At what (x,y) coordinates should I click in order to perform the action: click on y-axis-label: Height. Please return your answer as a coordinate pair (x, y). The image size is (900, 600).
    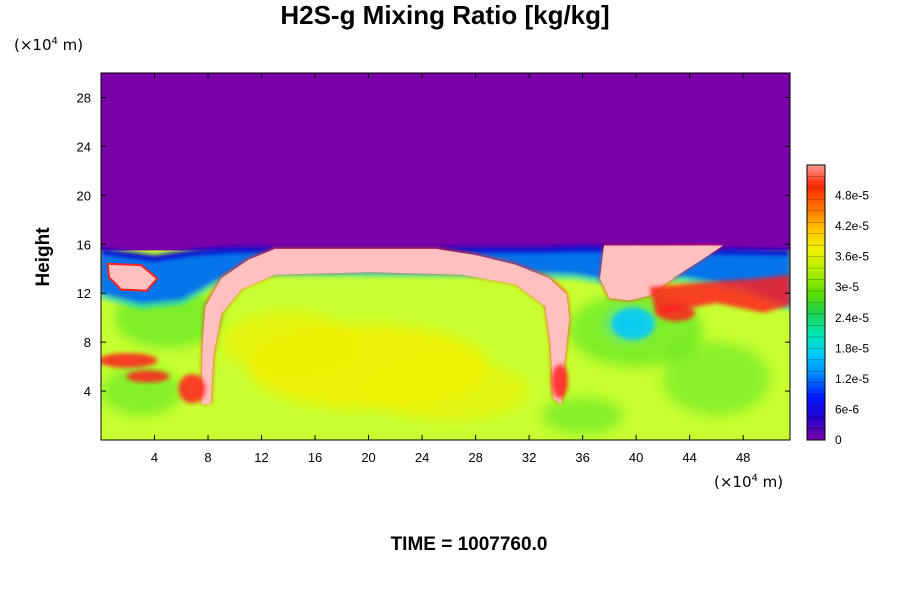
    Looking at the image, I should click on (43, 257).